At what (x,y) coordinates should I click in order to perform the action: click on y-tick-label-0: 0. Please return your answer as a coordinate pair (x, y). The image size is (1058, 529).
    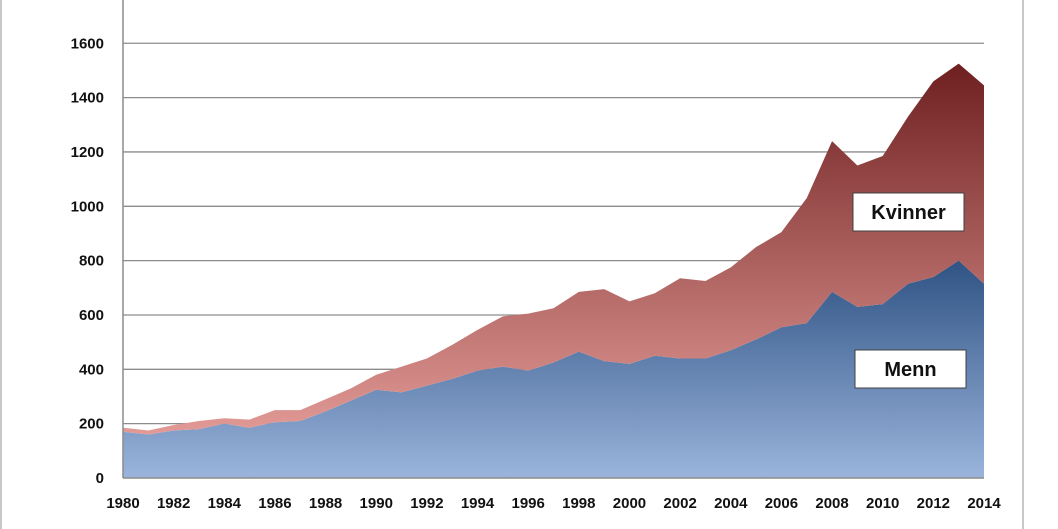
    Looking at the image, I should click on (100, 478).